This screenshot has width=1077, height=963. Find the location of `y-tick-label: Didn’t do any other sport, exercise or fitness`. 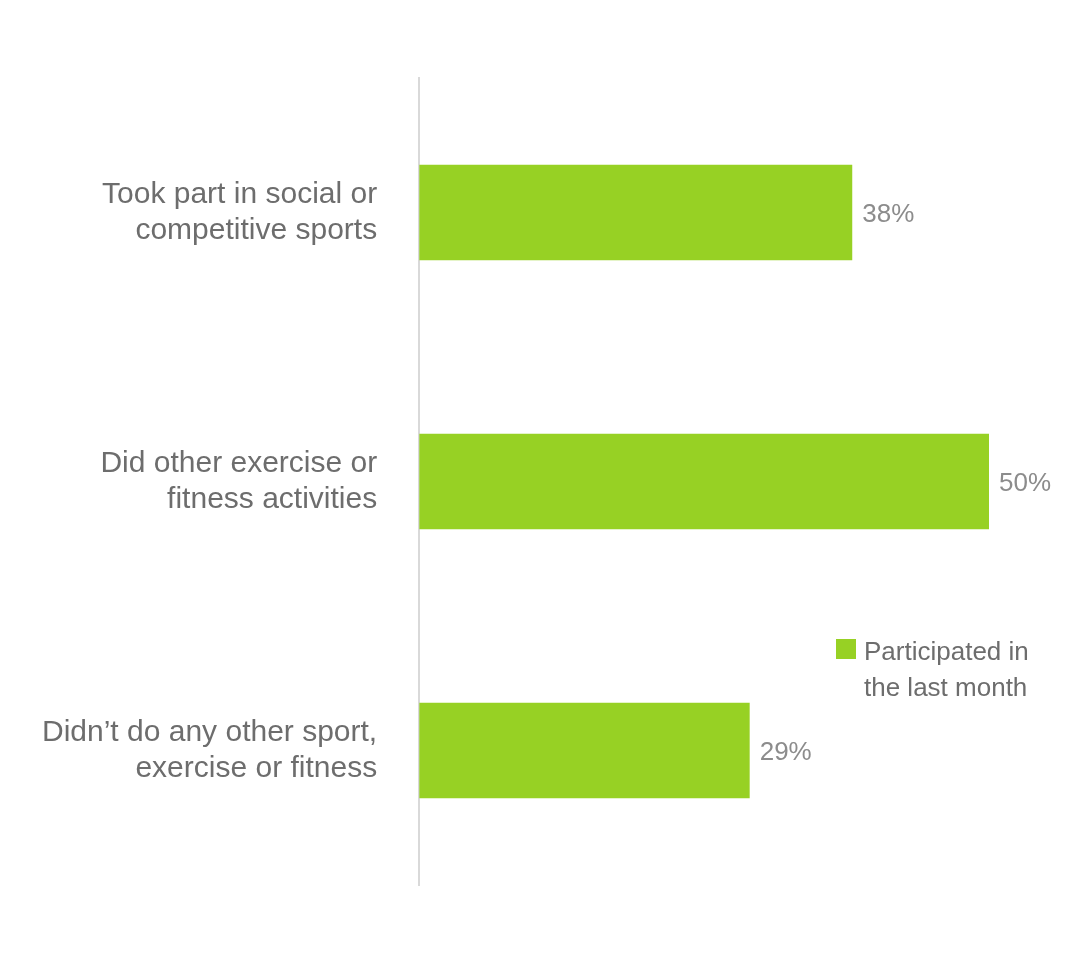

y-tick-label: Didn’t do any other sport, exercise or fitness is located at coordinates (210, 748).